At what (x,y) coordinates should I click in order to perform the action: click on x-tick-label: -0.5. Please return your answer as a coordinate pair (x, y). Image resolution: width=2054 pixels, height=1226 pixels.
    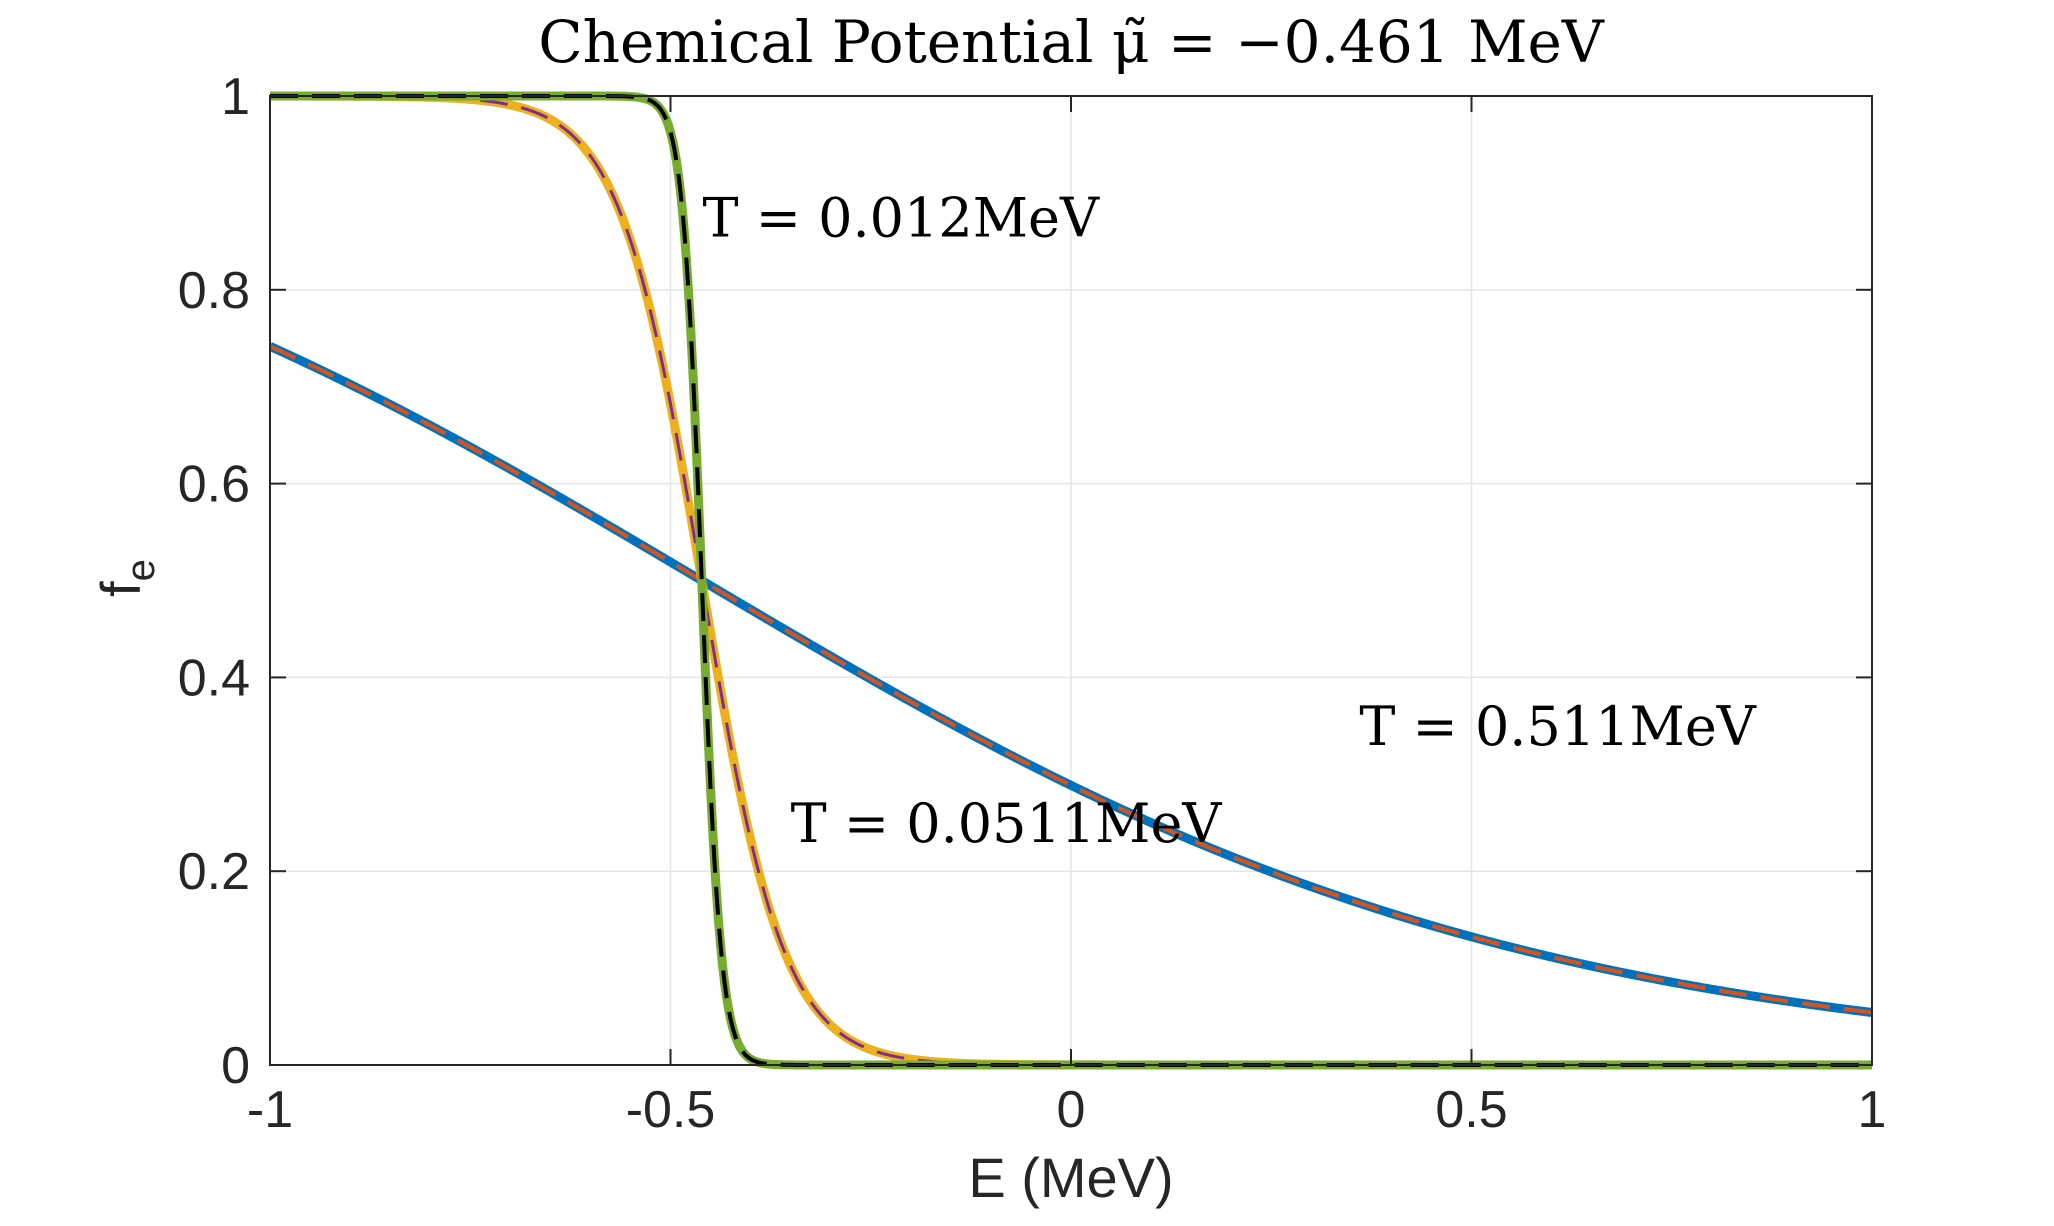
    Looking at the image, I should click on (671, 1110).